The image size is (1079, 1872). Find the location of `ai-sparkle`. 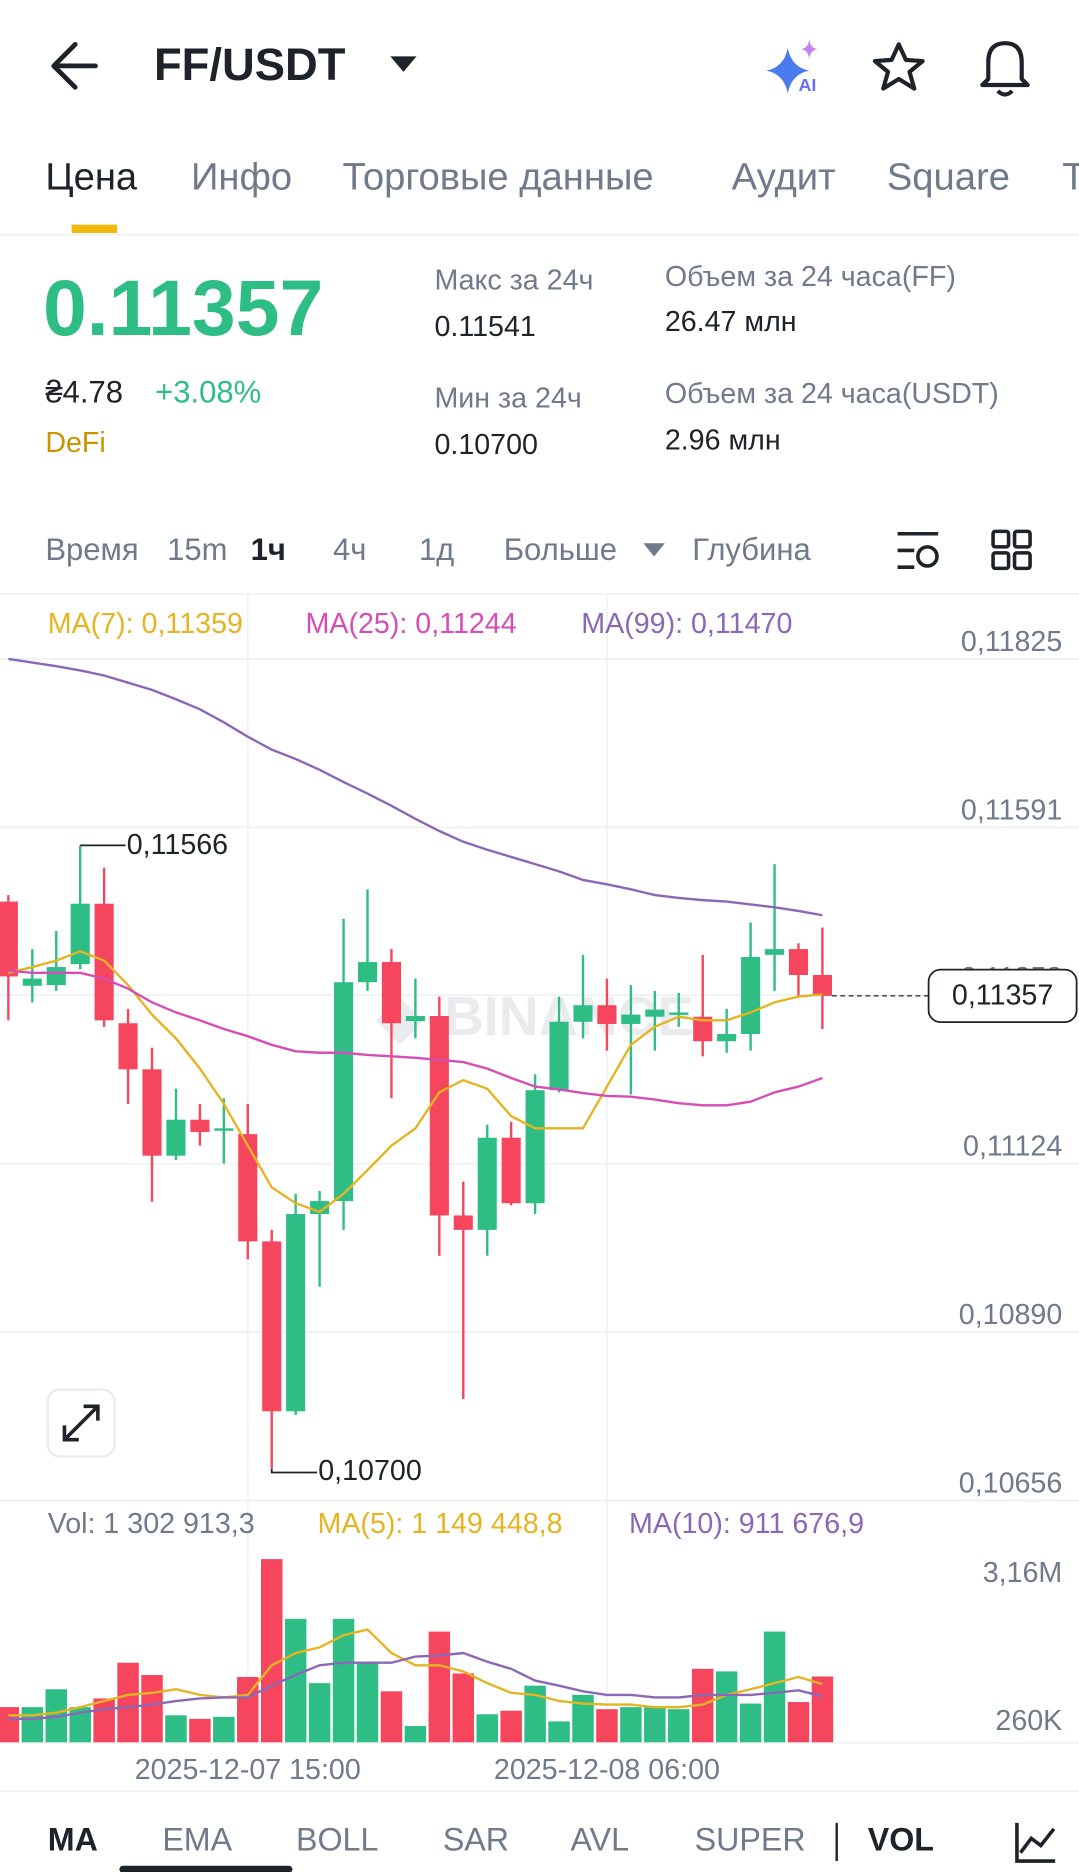

ai-sparkle is located at coordinates (809, 49).